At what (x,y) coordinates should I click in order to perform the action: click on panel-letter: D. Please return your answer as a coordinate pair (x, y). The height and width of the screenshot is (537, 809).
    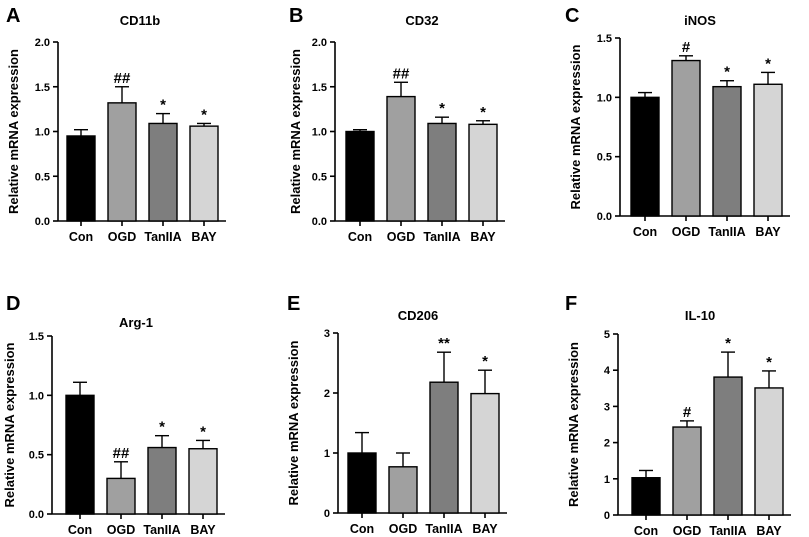
    Looking at the image, I should click on (13, 304).